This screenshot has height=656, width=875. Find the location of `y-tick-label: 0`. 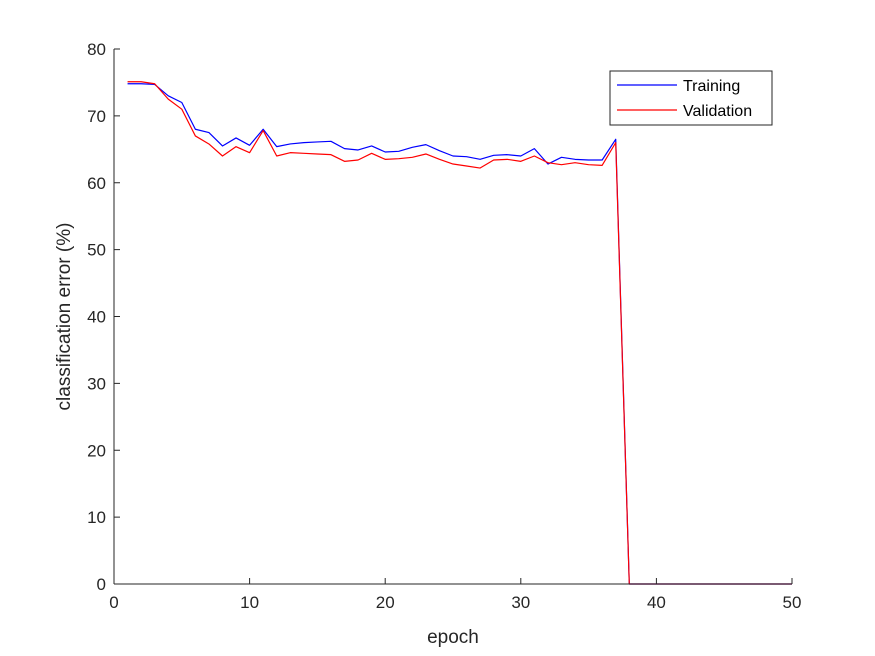

y-tick-label: 0 is located at coordinates (101, 584).